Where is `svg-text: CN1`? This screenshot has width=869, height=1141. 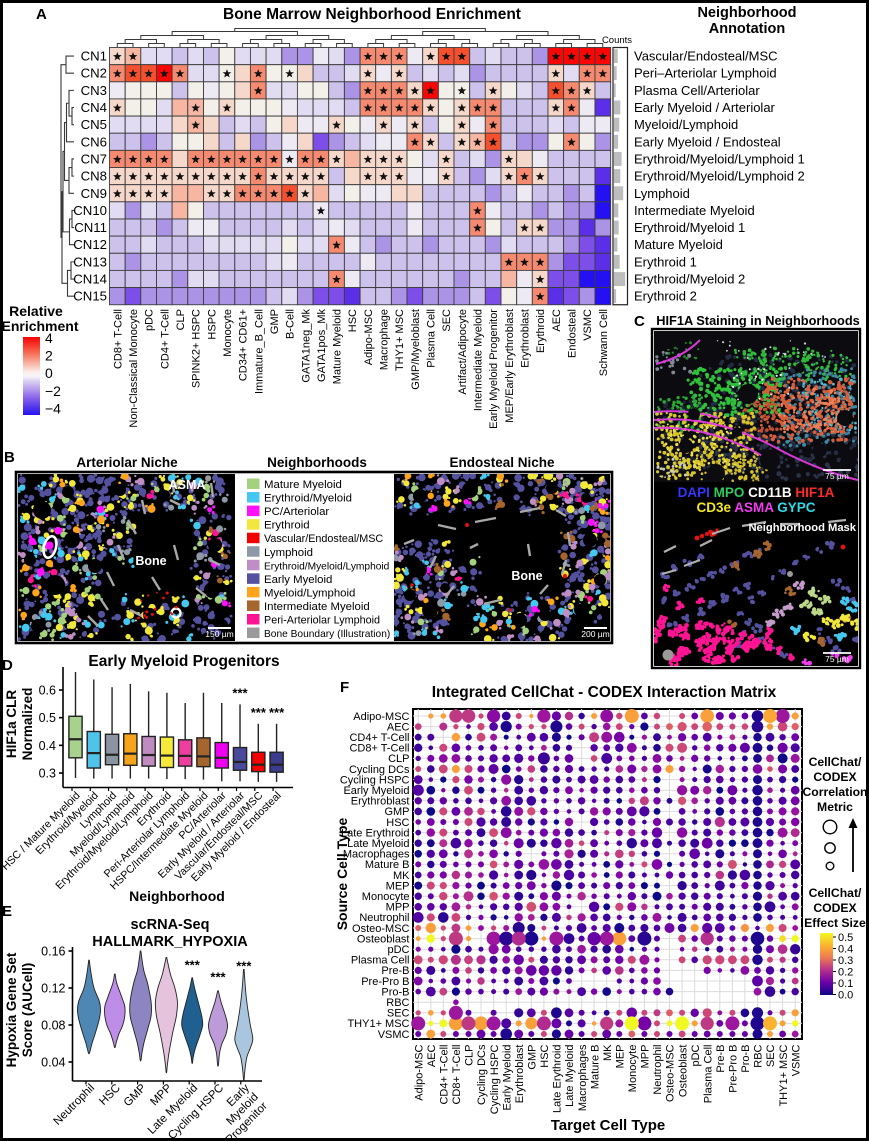 svg-text: CN1 is located at coordinates (94, 56).